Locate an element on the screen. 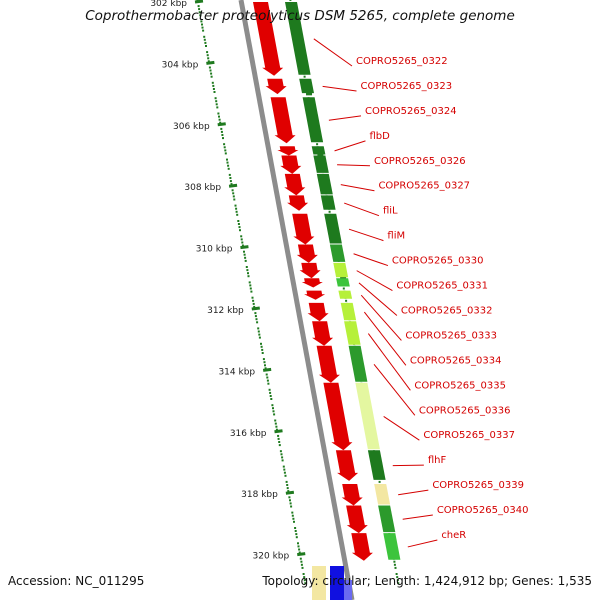 The width and height of the screenshot is (600, 600). gene-label: COPRO5265_0340 is located at coordinates (483, 510).